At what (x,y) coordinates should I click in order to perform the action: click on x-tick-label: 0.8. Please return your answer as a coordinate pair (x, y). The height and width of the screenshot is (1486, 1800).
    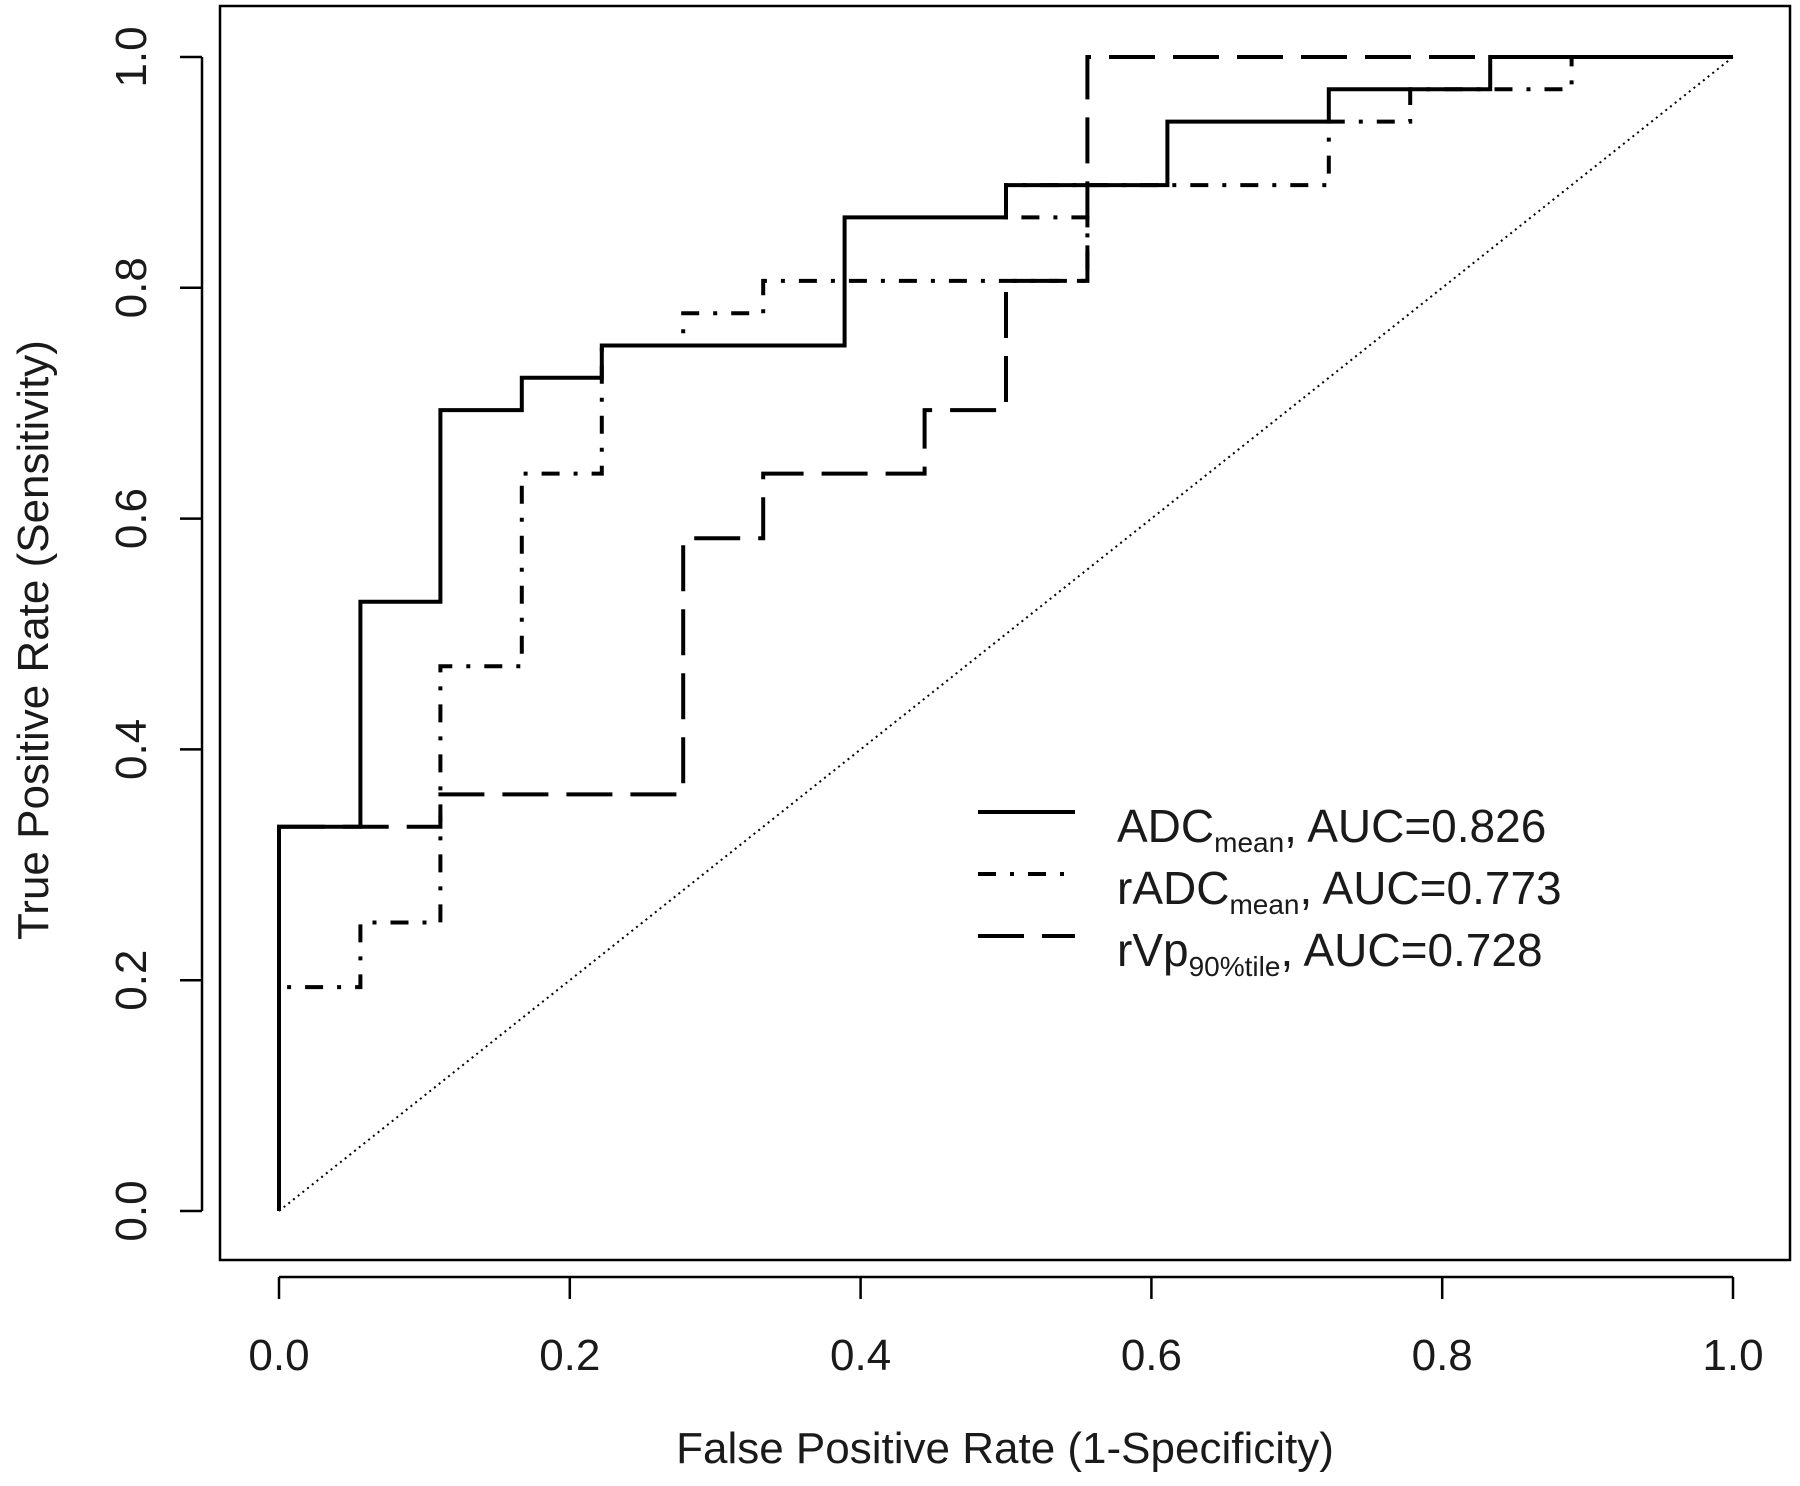
    Looking at the image, I should click on (1442, 1355).